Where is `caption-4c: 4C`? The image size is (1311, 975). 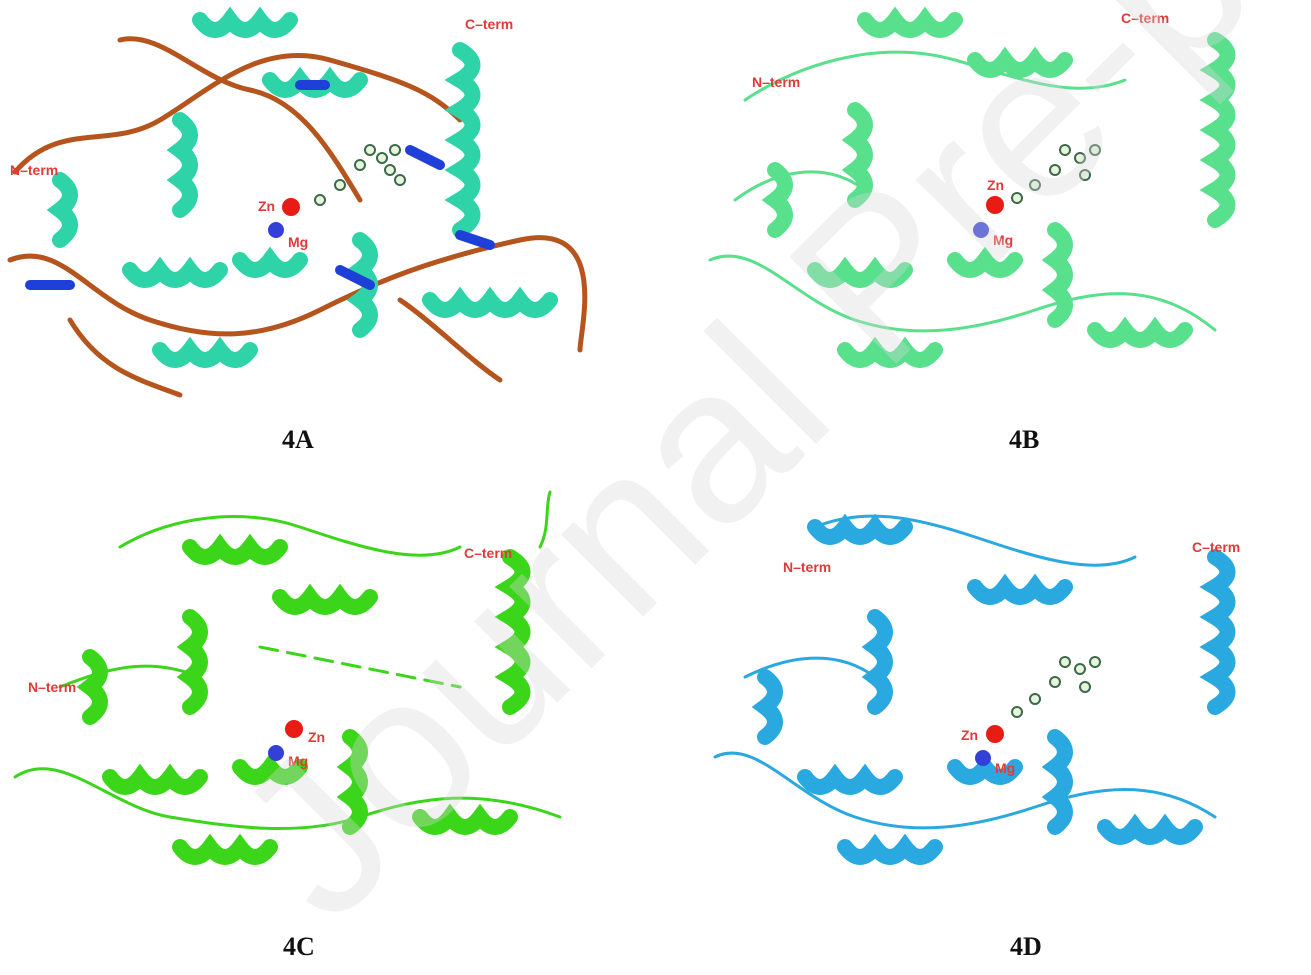 caption-4c: 4C is located at coordinates (299, 946).